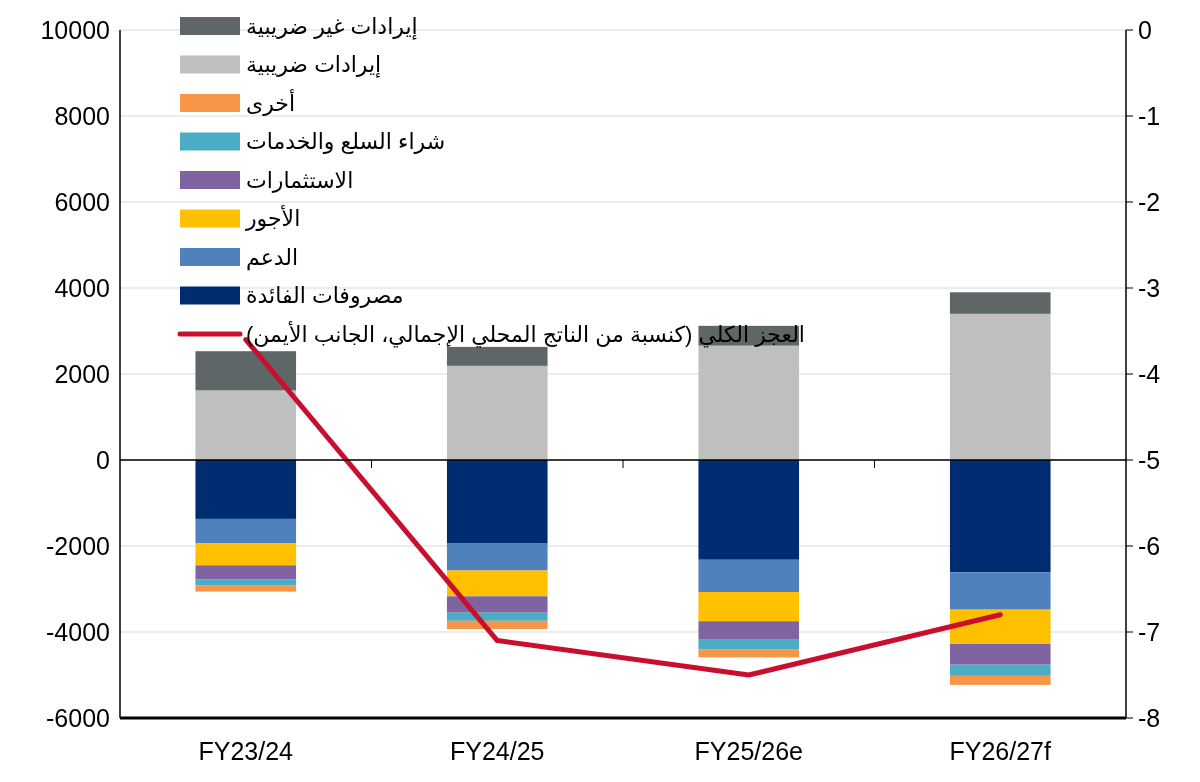  I want to click on y2-tick-label: 0, so click(1145, 29).